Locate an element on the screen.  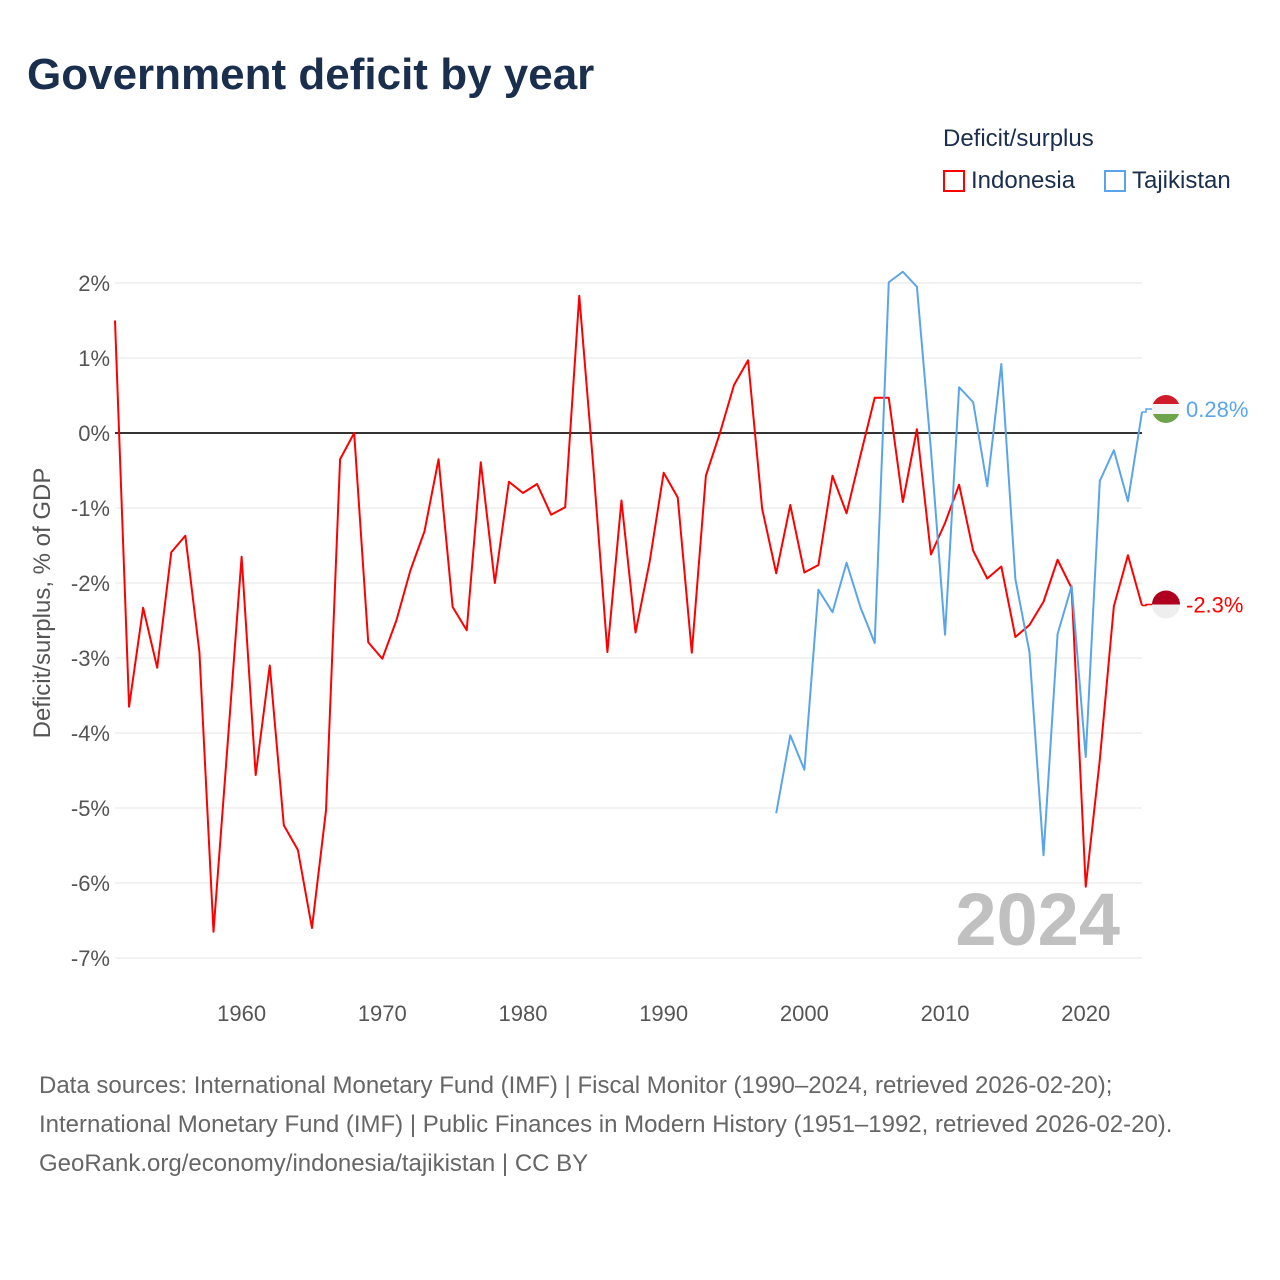
x-tick-label: 2020 is located at coordinates (1085, 1013).